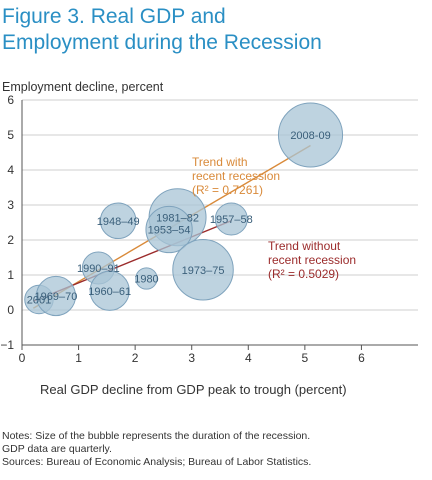 The width and height of the screenshot is (432, 480). Describe the element at coordinates (191, 358) in the screenshot. I see `x-tick-label: 3` at that location.